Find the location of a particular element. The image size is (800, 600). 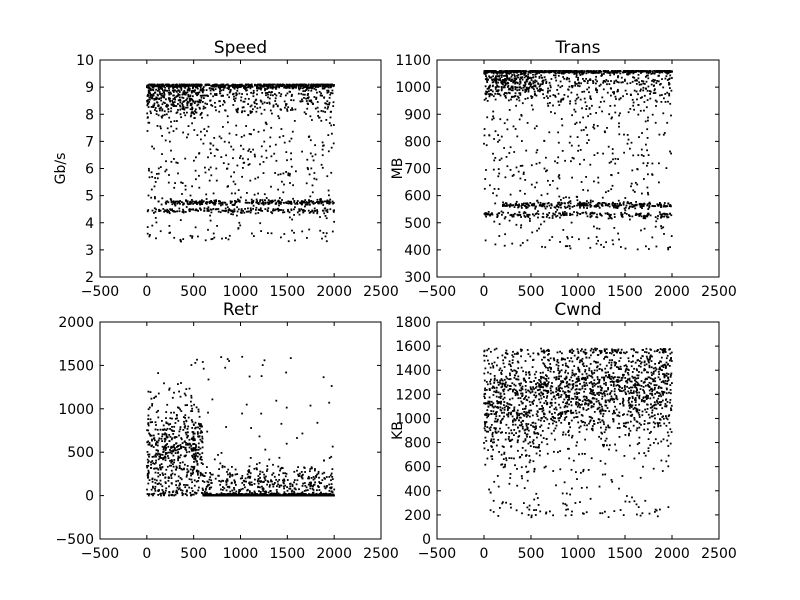

y-tick-label: 1000 is located at coordinates (413, 88).